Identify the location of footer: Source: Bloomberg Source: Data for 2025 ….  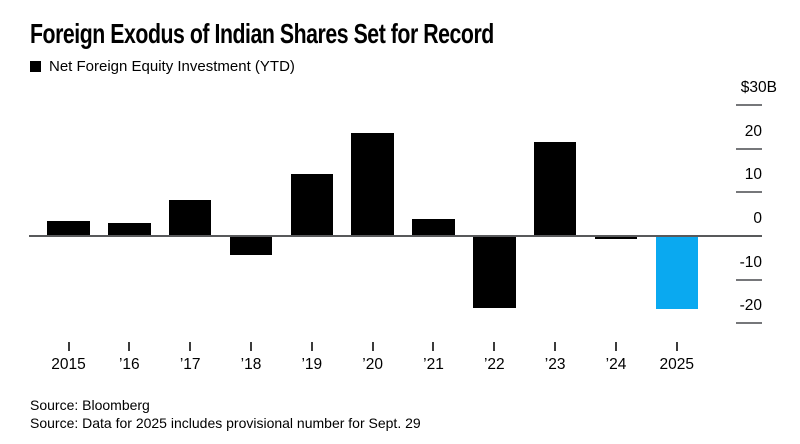
(225, 414).